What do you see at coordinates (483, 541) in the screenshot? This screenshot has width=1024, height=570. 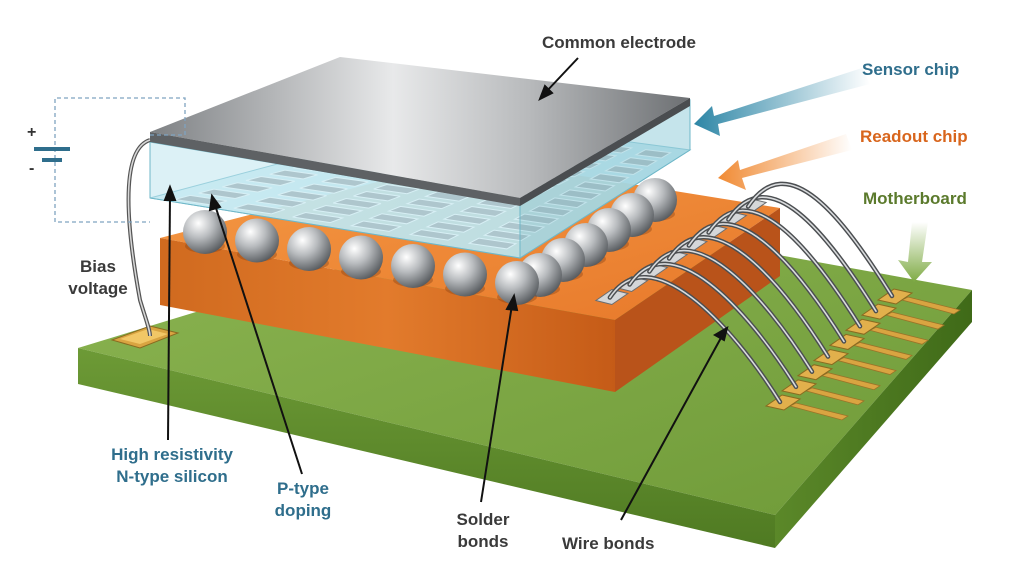 I see `solder-bonds-line2: bonds` at bounding box center [483, 541].